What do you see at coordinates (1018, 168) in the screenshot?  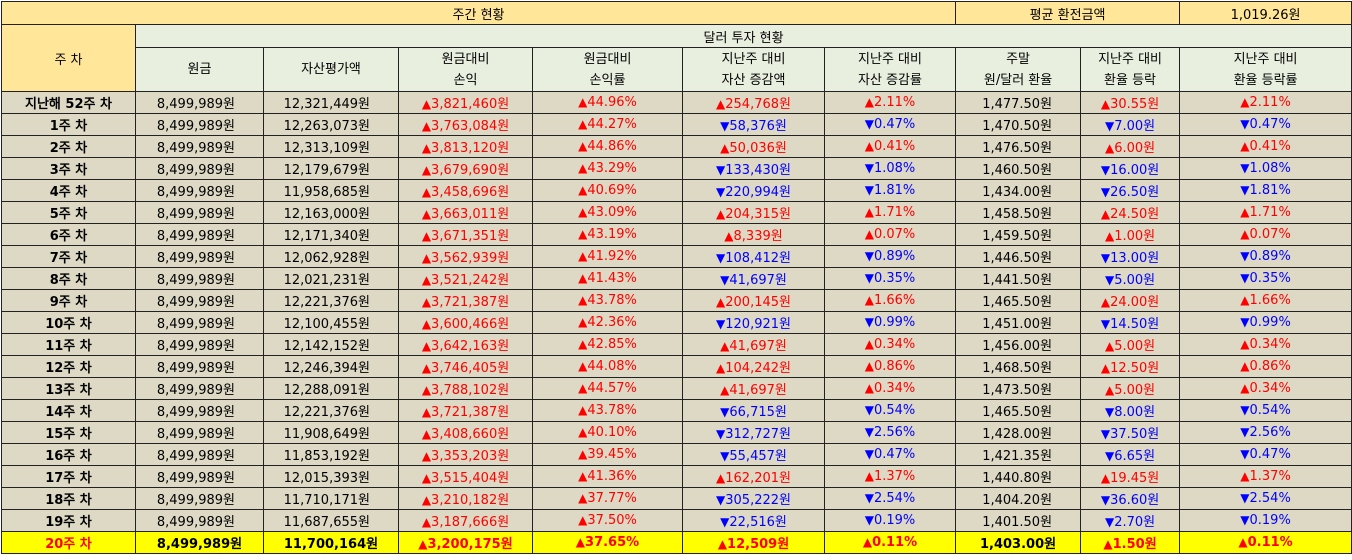 I see `exchange-rate-cell: 1,460.50원` at bounding box center [1018, 168].